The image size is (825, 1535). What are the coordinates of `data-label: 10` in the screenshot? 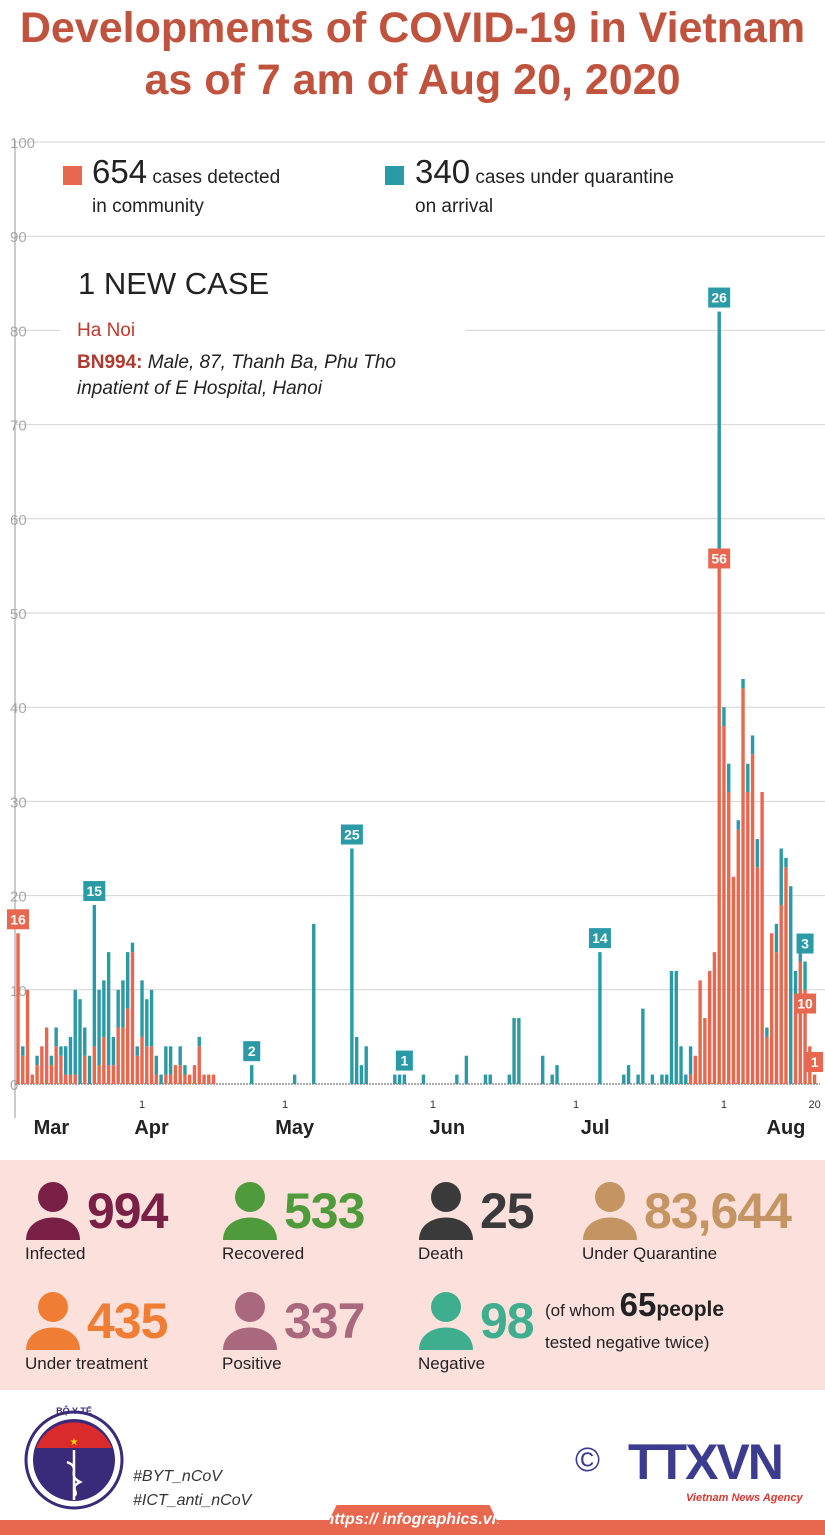 It's located at (805, 1004).